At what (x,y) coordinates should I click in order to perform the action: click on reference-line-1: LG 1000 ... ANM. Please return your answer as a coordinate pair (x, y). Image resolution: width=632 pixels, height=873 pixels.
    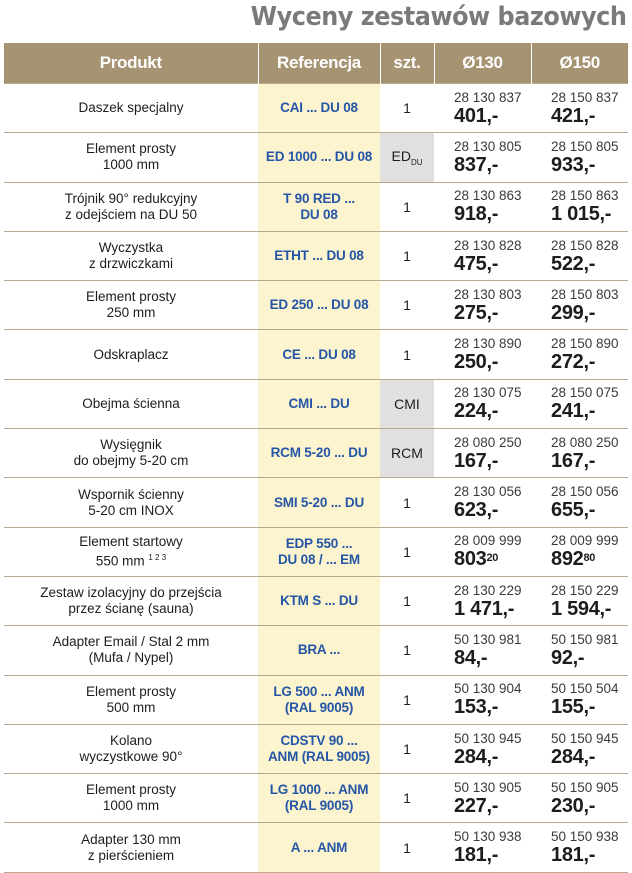
    Looking at the image, I should click on (319, 790).